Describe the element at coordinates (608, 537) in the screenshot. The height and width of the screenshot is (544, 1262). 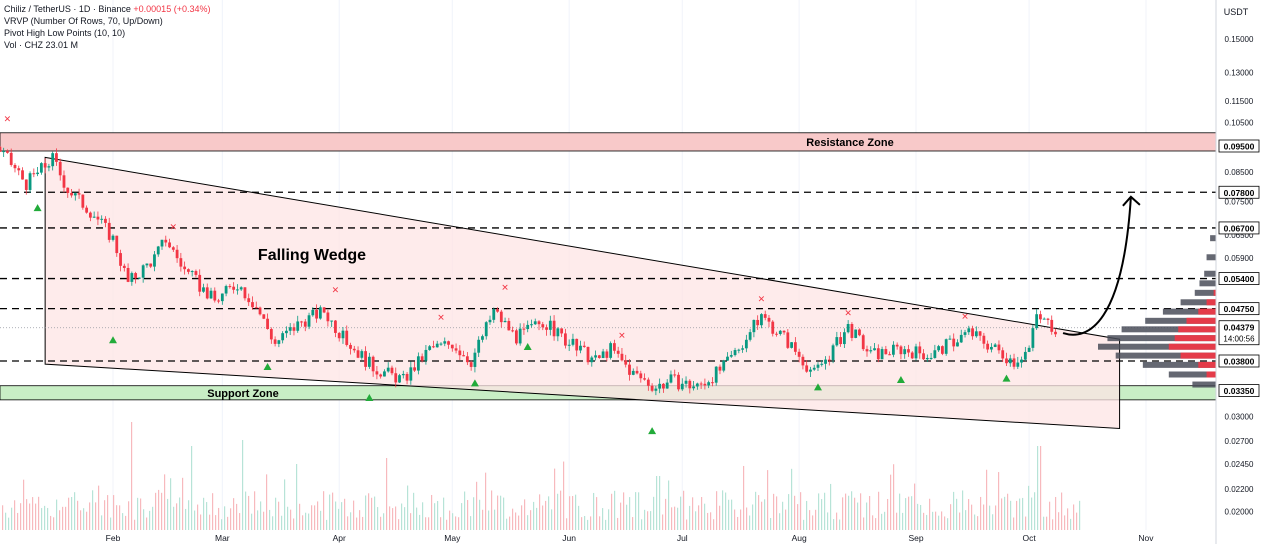
I see `time-scale` at that location.